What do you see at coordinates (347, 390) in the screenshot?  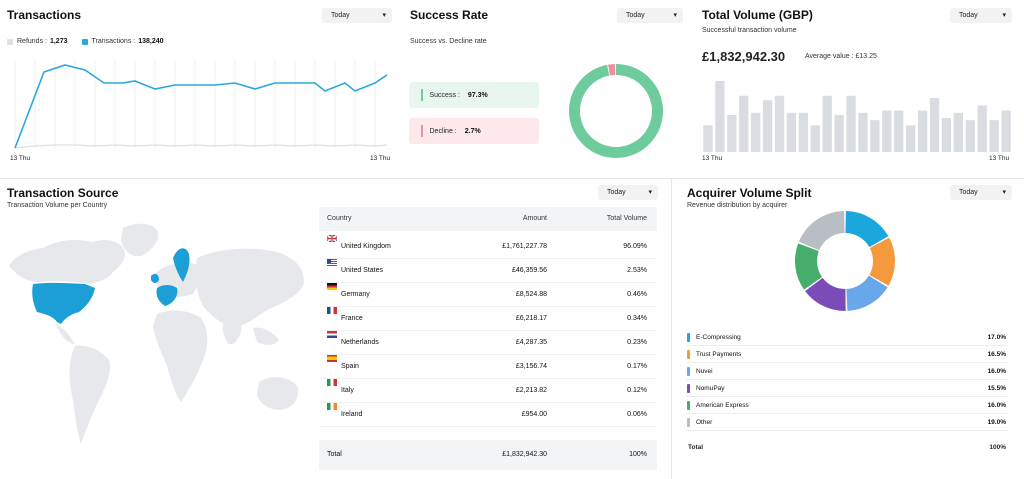 I see `country-name: Italy` at bounding box center [347, 390].